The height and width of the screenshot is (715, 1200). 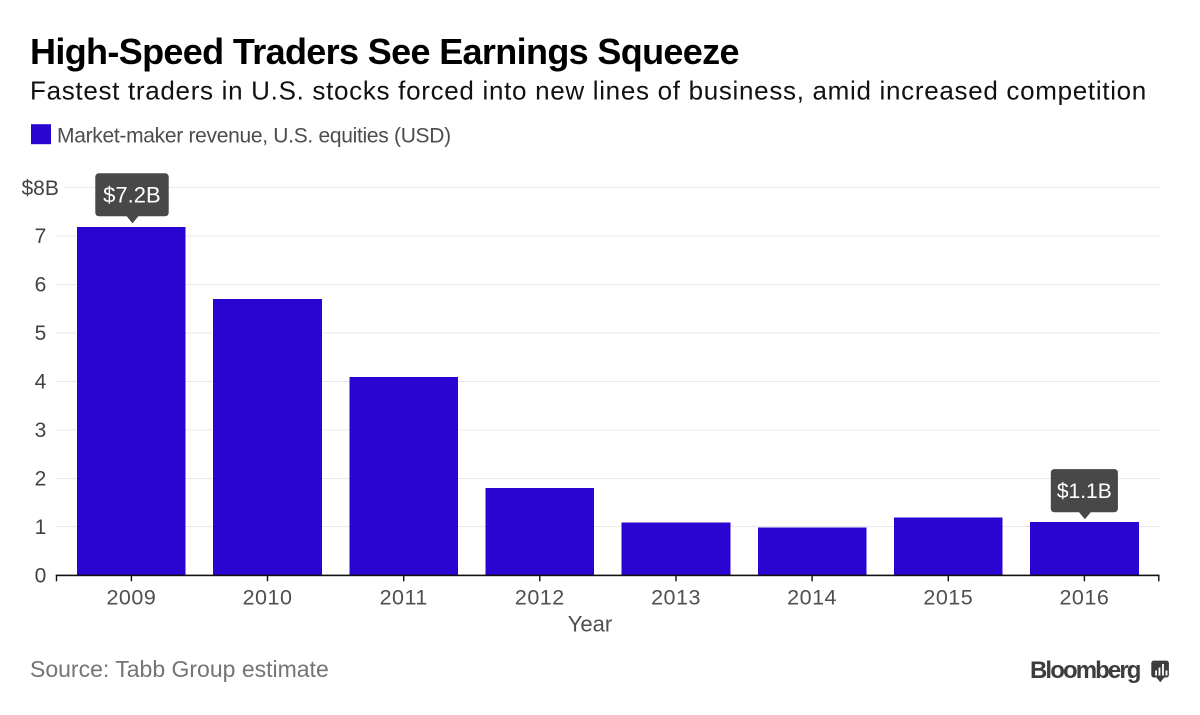 I want to click on svg-text: 2009, so click(x=131, y=598).